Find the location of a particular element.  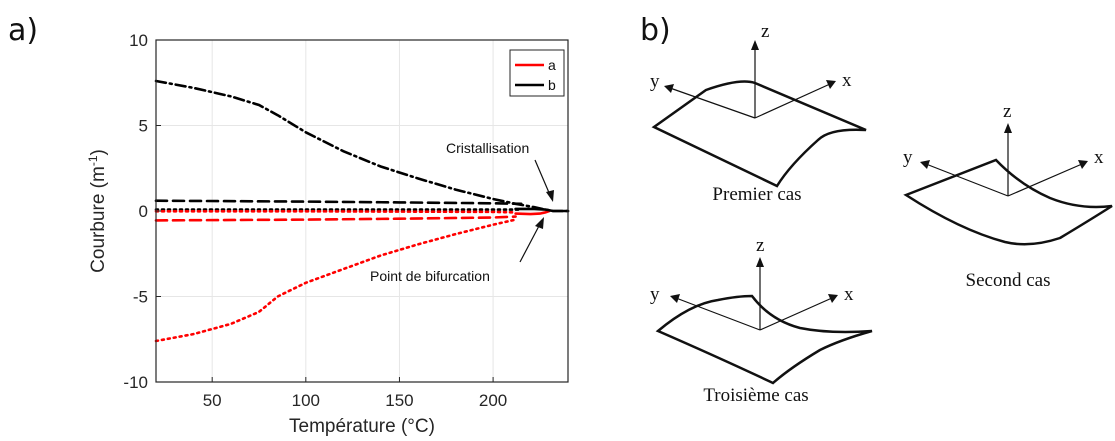

diagram-third-case: z y x Troisième cas is located at coordinates (761, 320).